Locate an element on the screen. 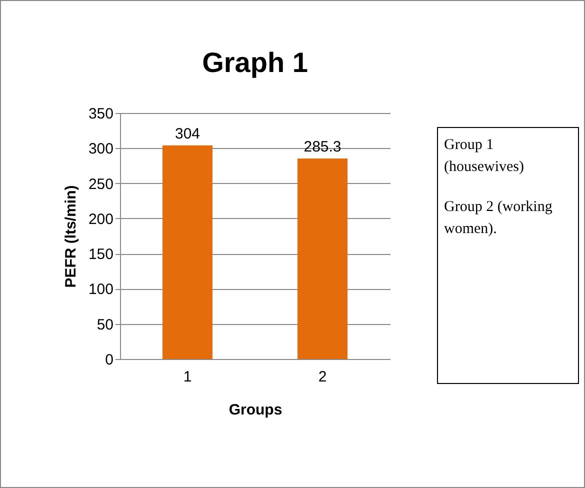 Image resolution: width=585 pixels, height=488 pixels. chart-title: Graph 1 is located at coordinates (255, 62).